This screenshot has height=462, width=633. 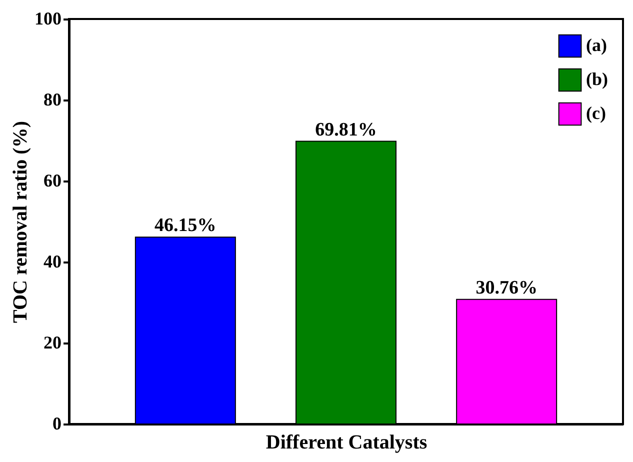 What do you see at coordinates (48, 18) in the screenshot?
I see `y-tick-label: 100` at bounding box center [48, 18].